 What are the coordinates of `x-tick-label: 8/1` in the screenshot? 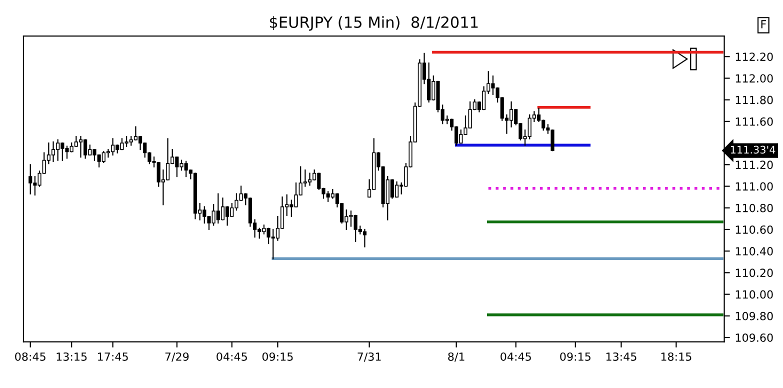 It's located at (456, 357).